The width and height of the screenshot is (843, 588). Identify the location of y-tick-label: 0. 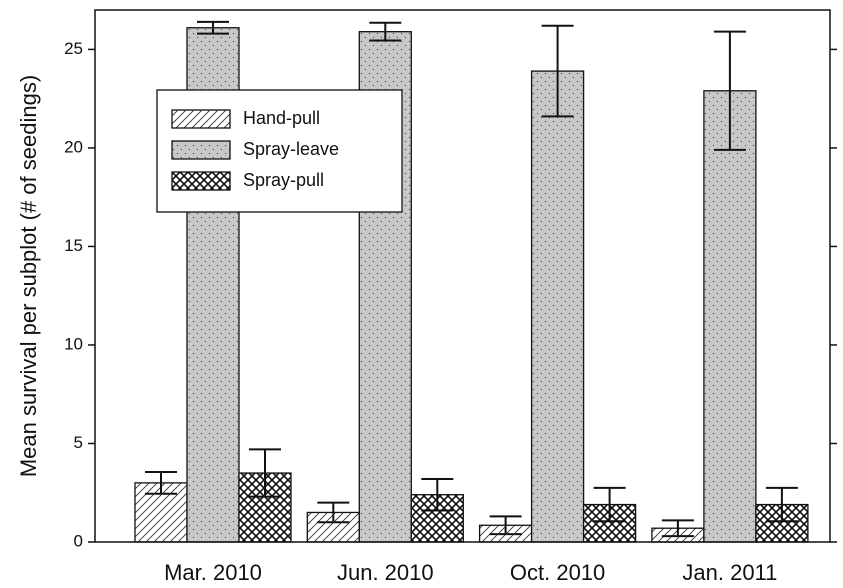
(78, 540).